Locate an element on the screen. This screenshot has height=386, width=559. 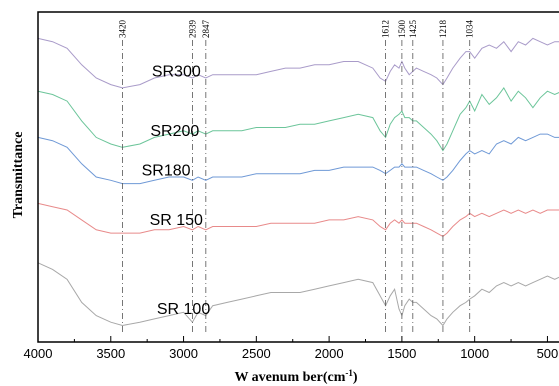
peak-label-1500: 1500 is located at coordinates (402, 29).